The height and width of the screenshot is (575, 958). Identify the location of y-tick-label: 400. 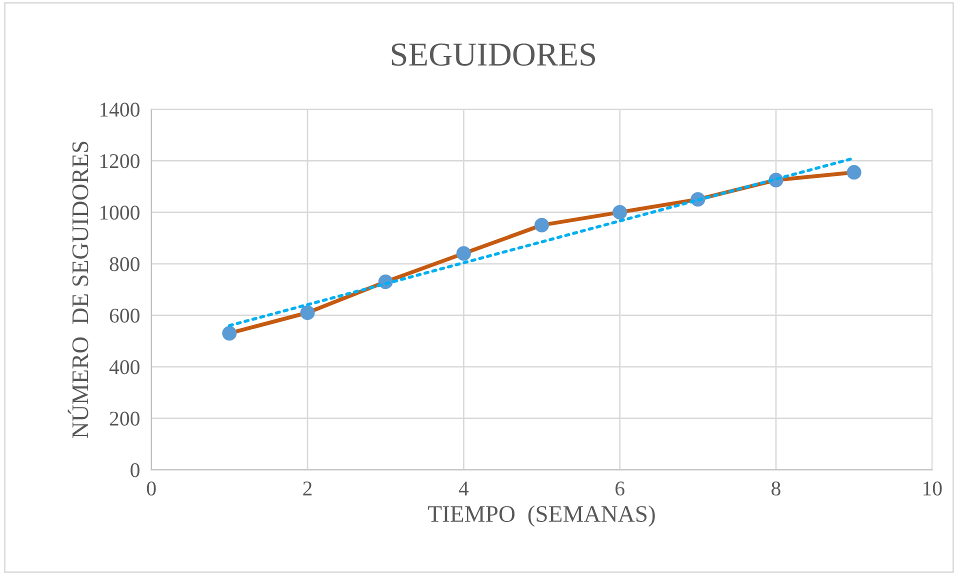
(124, 367).